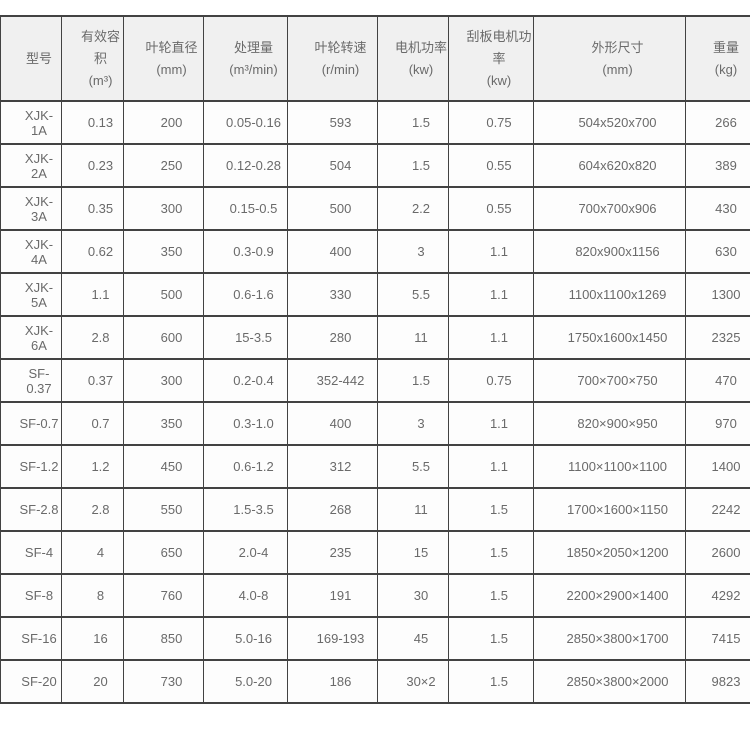  I want to click on column-unit: (m³), so click(100, 80).